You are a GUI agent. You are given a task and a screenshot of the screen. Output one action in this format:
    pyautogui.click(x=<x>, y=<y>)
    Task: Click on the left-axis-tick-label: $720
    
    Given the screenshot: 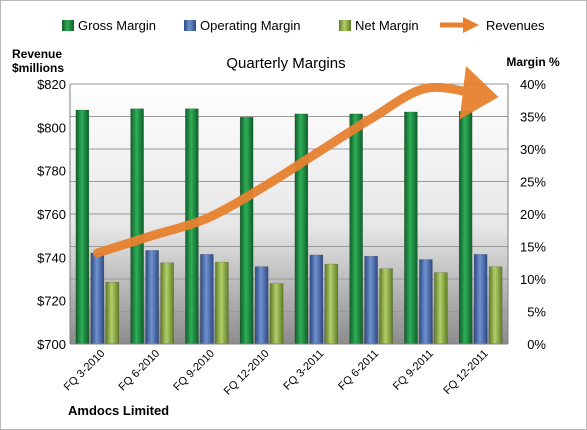 What is the action you would take?
    pyautogui.click(x=51, y=301)
    